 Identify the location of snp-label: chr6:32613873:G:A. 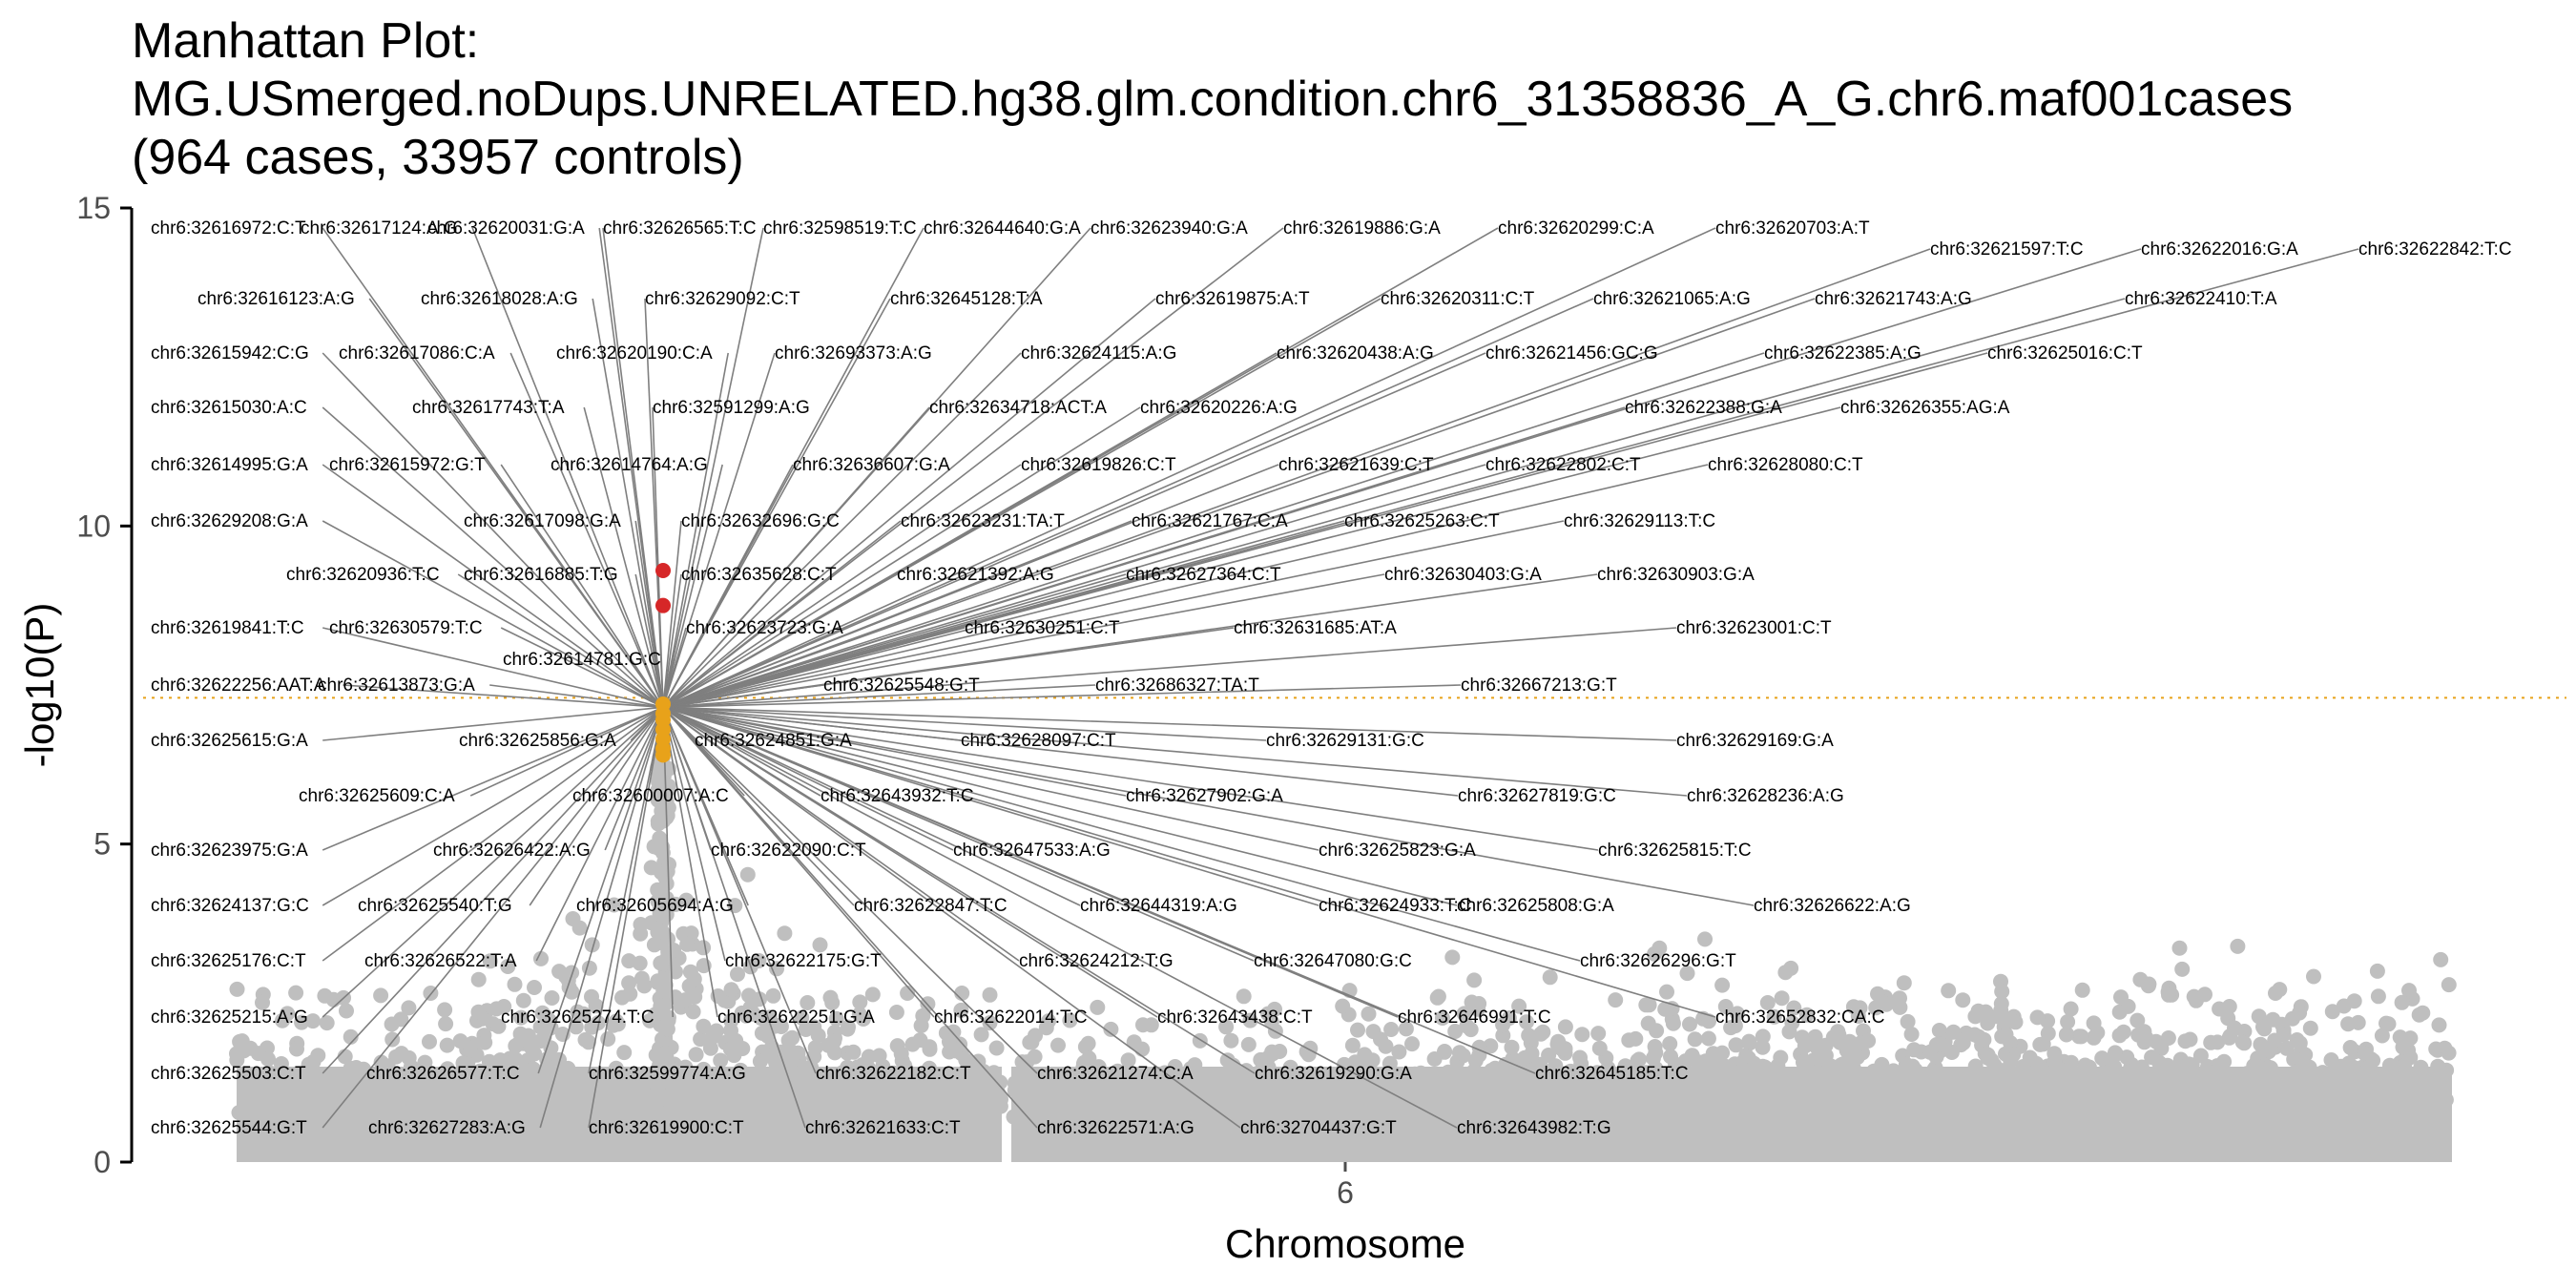
(396, 685).